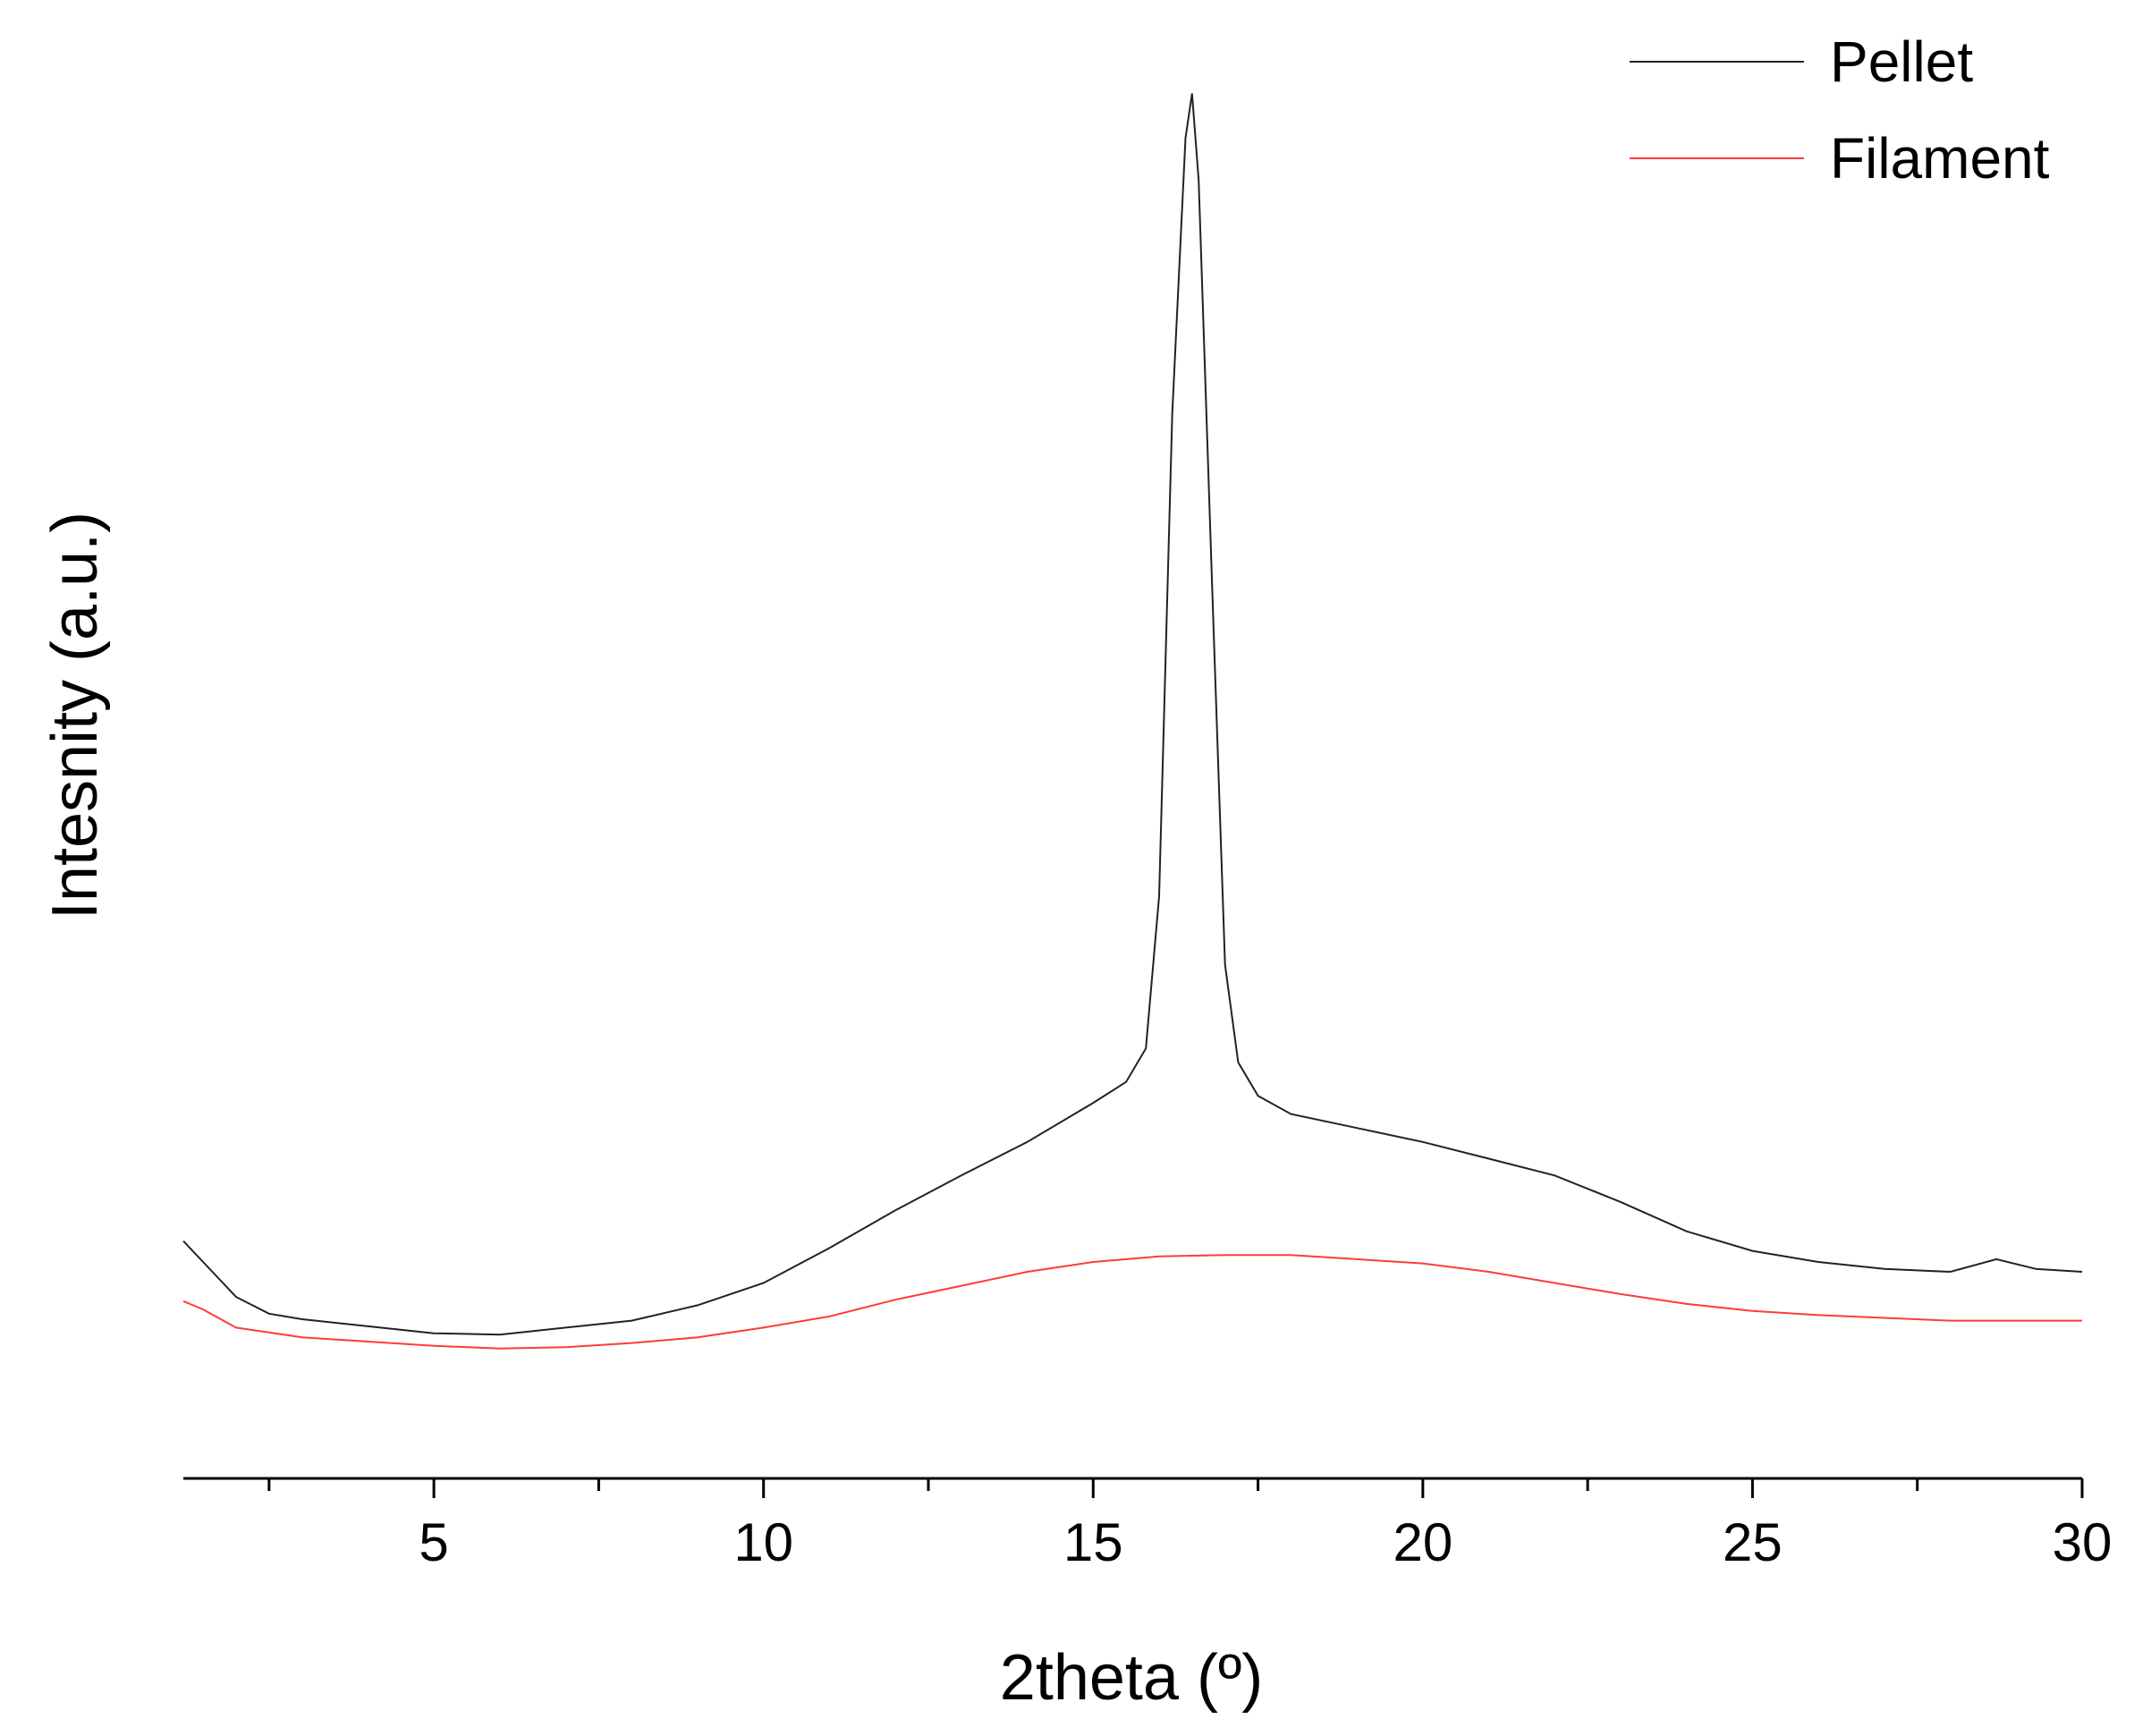 This screenshot has width=2151, height=1736. I want to click on series-line, so click(1132, 1302).